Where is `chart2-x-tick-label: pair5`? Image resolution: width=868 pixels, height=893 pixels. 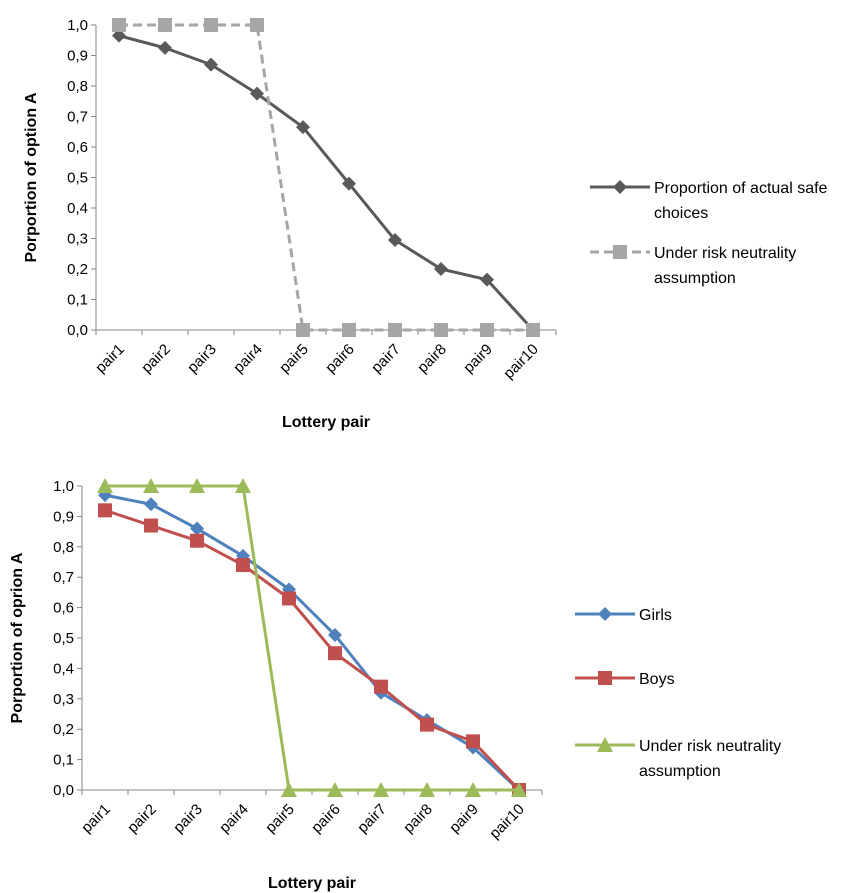
chart2-x-tick-label: pair5 is located at coordinates (280, 819).